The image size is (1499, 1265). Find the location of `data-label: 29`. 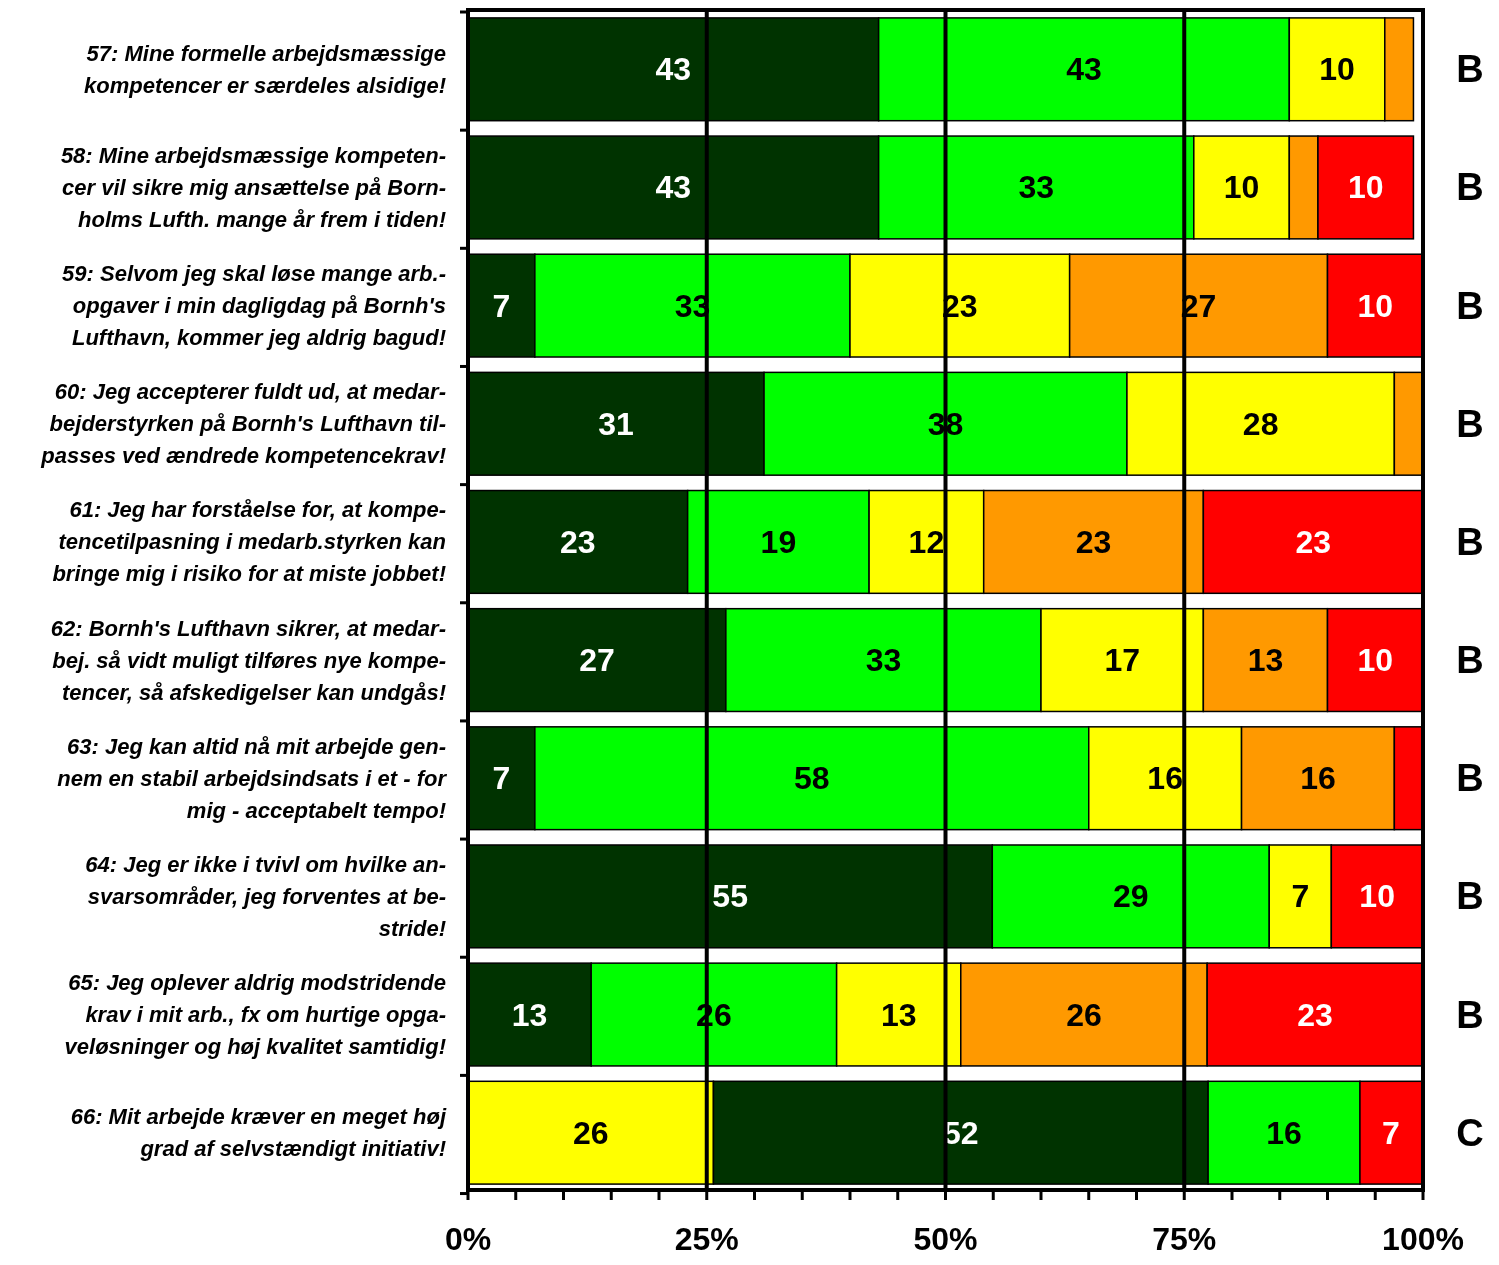

data-label: 29 is located at coordinates (1130, 896).